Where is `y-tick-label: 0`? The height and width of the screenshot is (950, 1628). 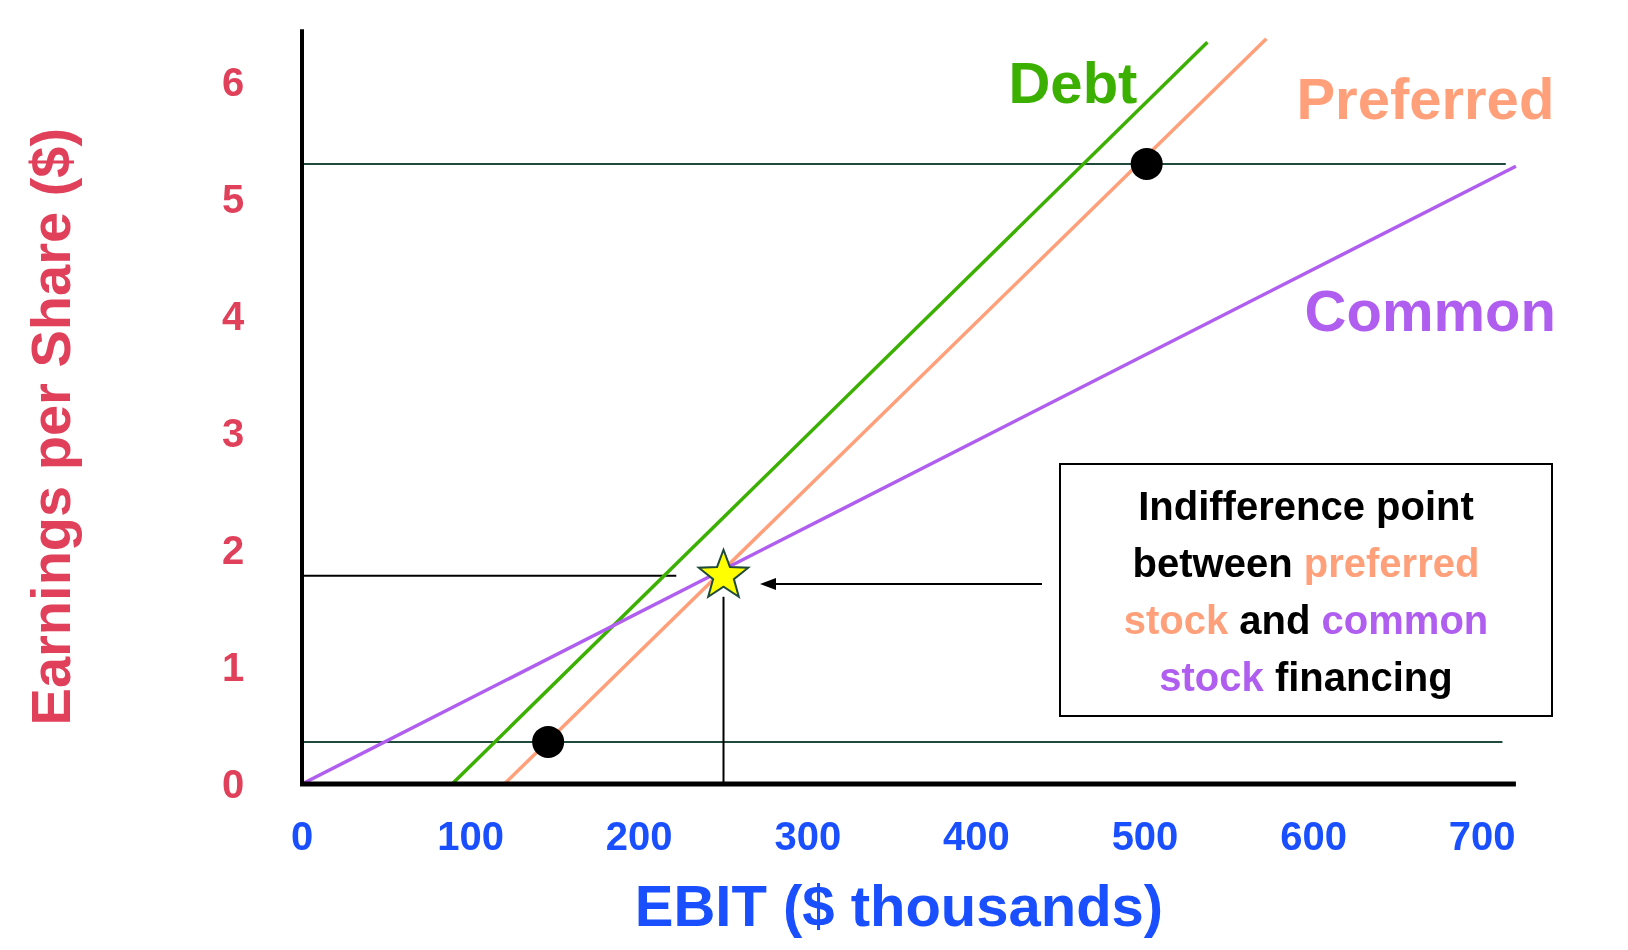 y-tick-label: 0 is located at coordinates (233, 784).